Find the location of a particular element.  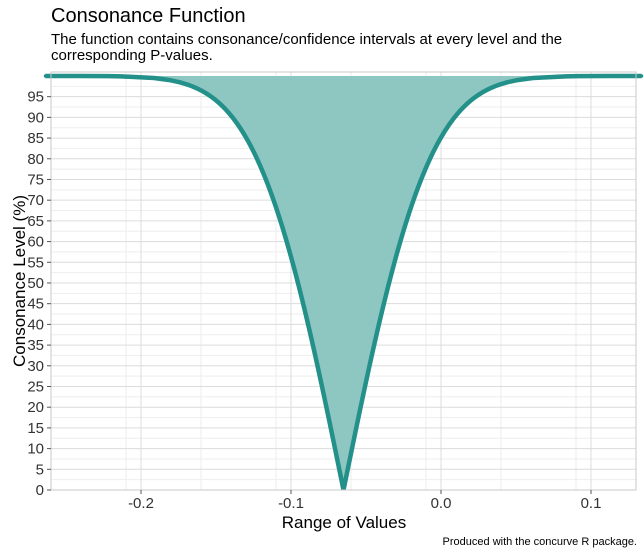

x-tick-label: -0.1 is located at coordinates (291, 503).